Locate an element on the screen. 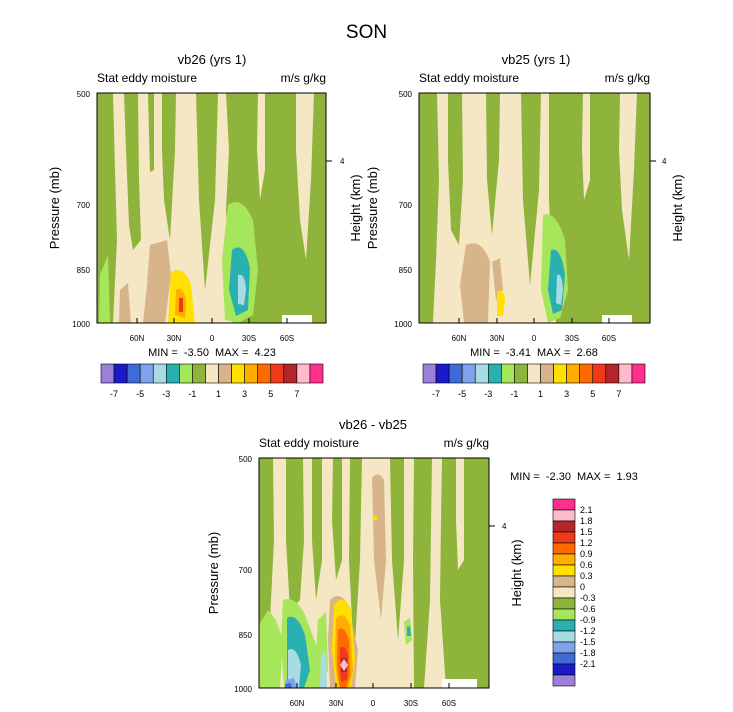 The image size is (733, 712). colorbar-label: -1.5 is located at coordinates (588, 642).